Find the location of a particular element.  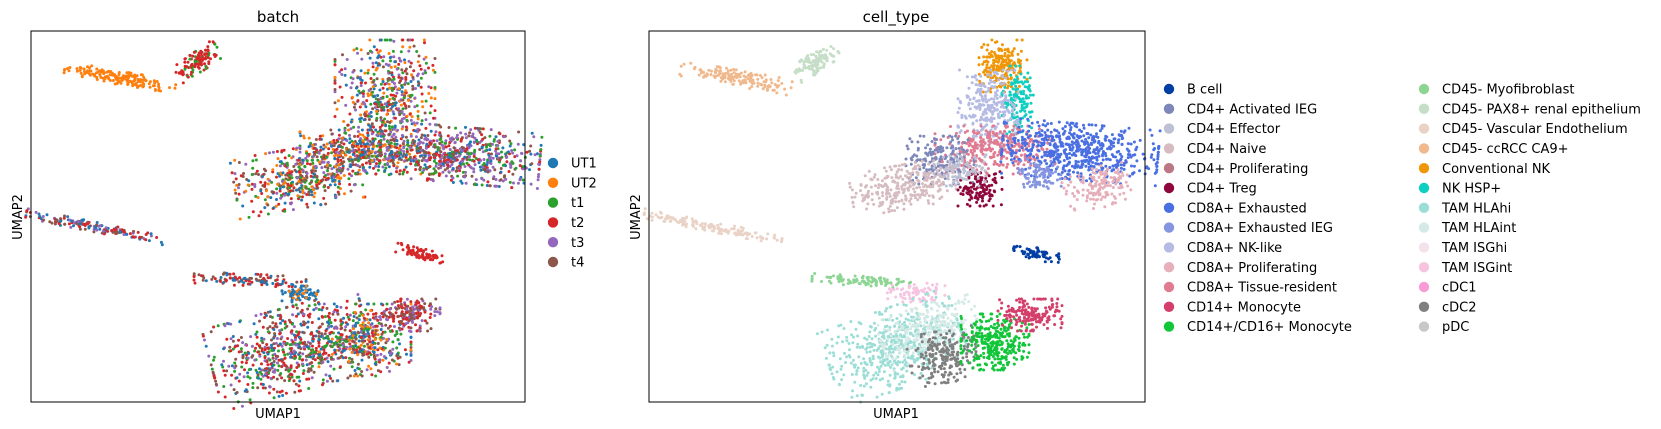

legend-label-t2: t2 is located at coordinates (577, 223).